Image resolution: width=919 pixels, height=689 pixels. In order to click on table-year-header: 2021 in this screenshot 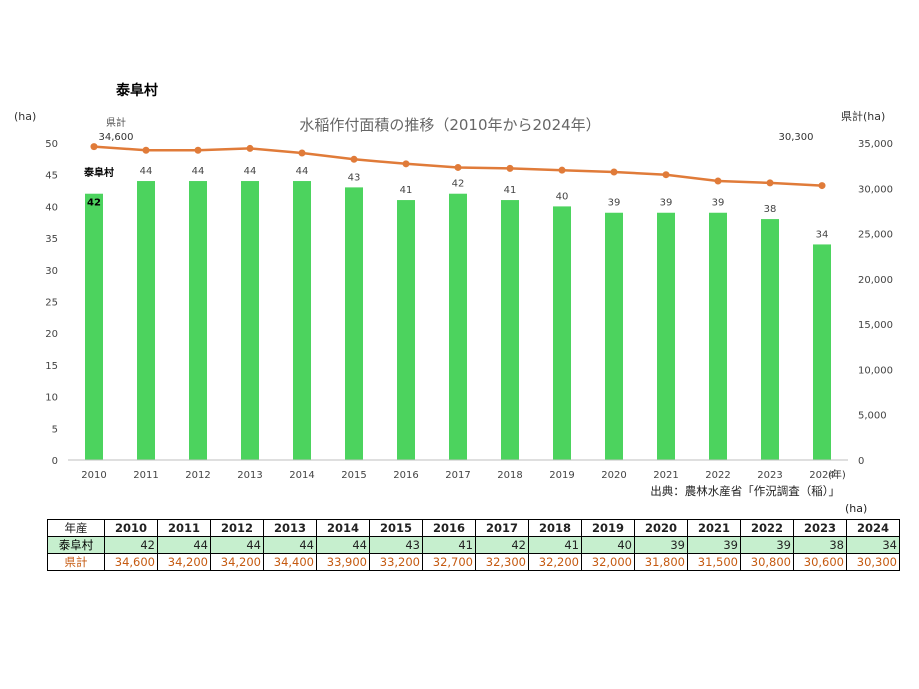, I will do `click(714, 528)`.